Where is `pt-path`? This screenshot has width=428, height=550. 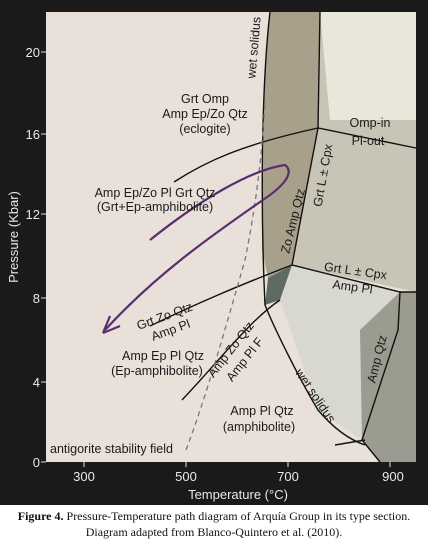
pt-path is located at coordinates (197, 247).